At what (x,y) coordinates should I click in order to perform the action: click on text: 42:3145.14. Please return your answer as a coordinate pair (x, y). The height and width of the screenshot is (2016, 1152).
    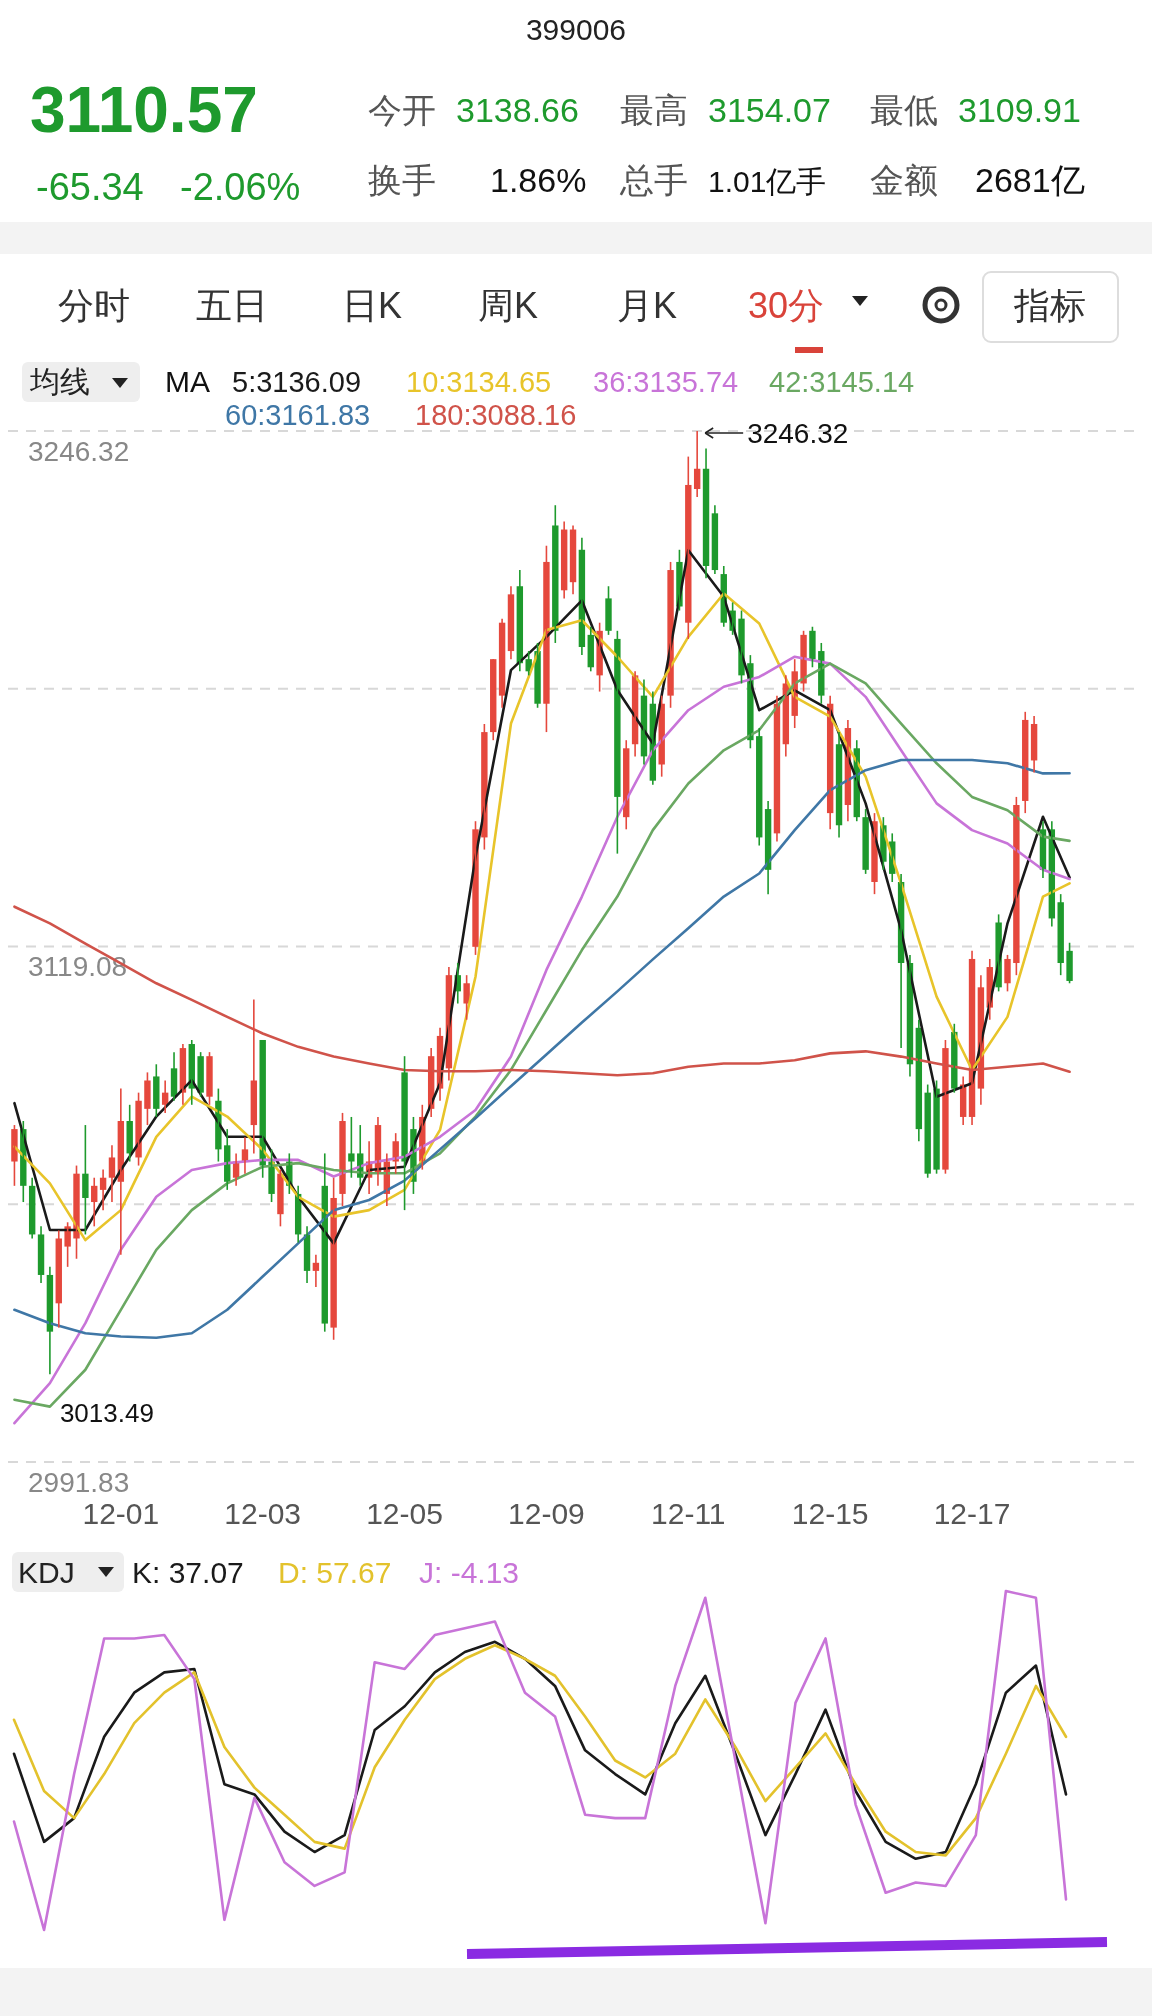
    Looking at the image, I should click on (842, 382).